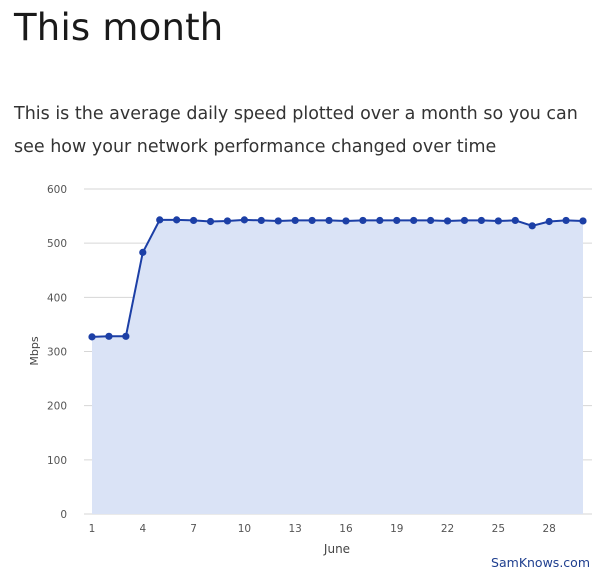 The height and width of the screenshot is (582, 600). I want to click on y-tick-label: 500, so click(57, 244).